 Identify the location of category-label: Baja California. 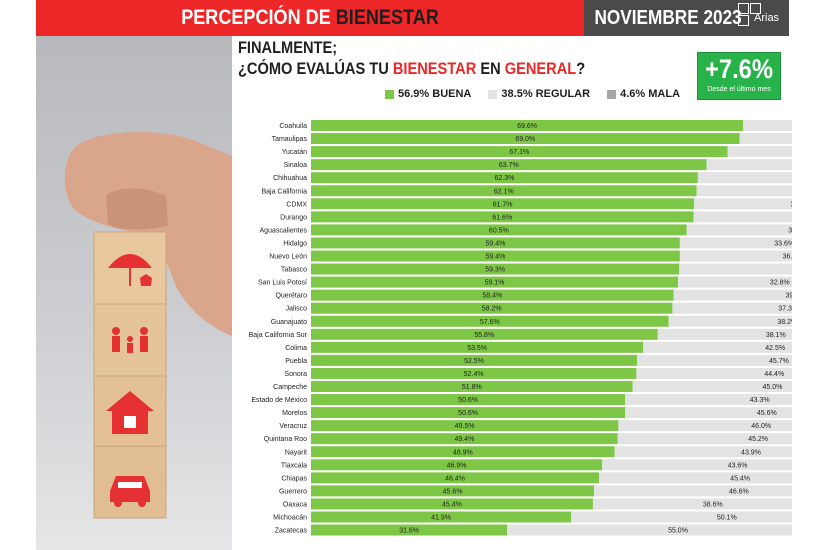
(284, 191).